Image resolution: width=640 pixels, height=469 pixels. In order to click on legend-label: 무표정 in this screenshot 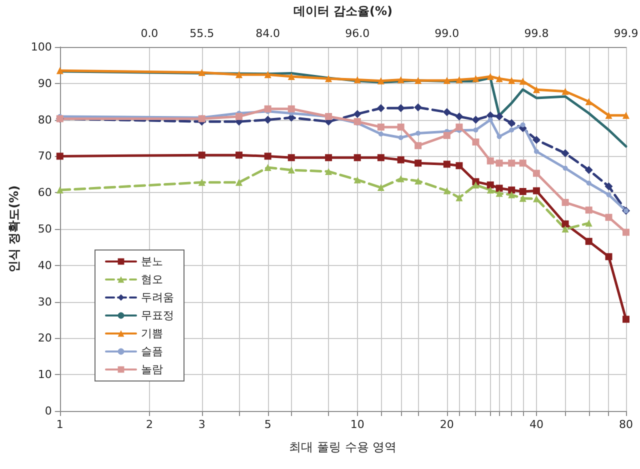, I will do `click(157, 315)`.